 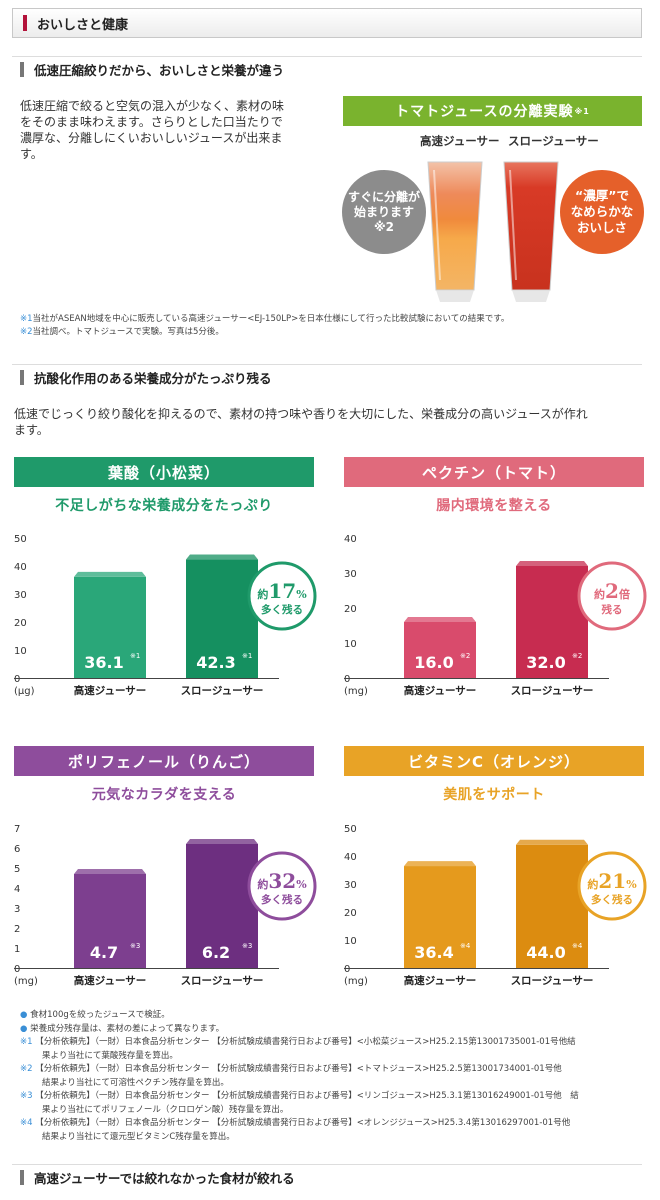 What do you see at coordinates (433, 952) in the screenshot?
I see `bar-value-label: 36.4` at bounding box center [433, 952].